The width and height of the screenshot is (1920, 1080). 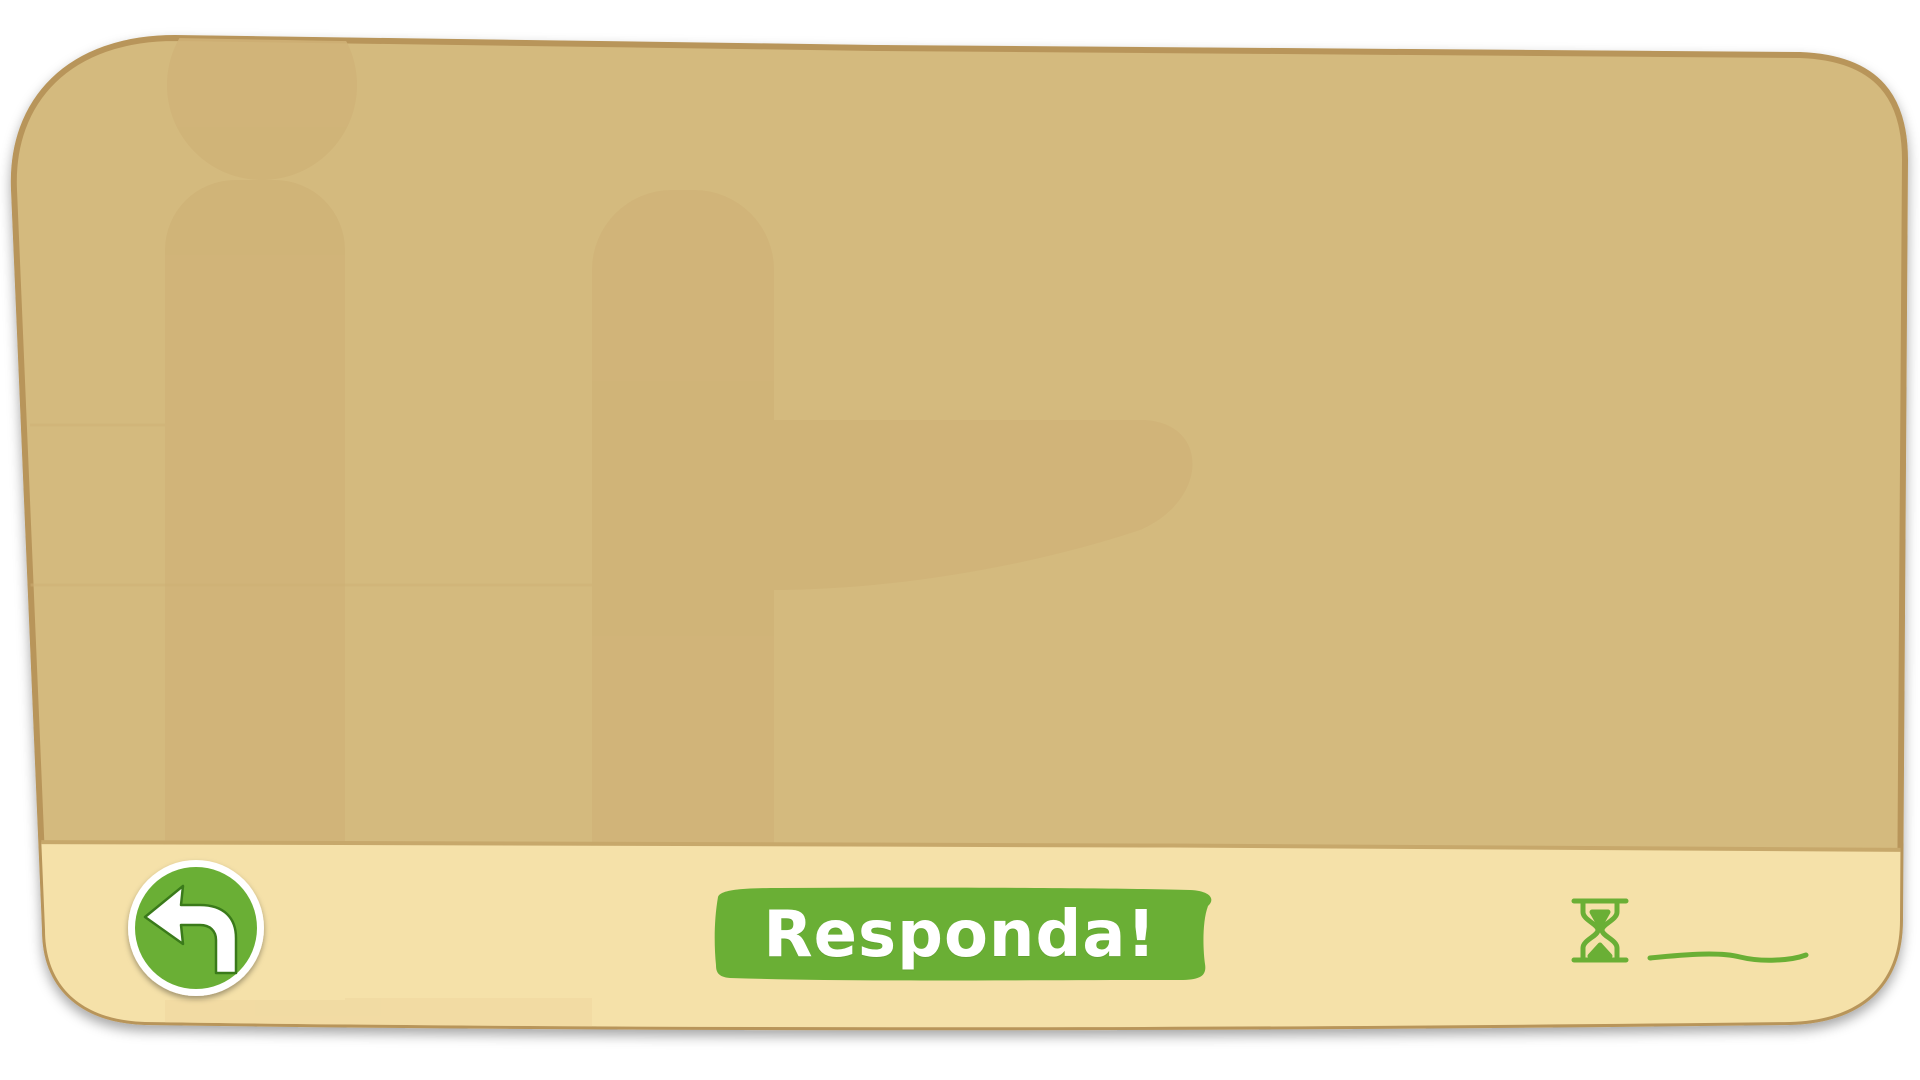 What do you see at coordinates (190, 929) in the screenshot?
I see `back-arrow-icon` at bounding box center [190, 929].